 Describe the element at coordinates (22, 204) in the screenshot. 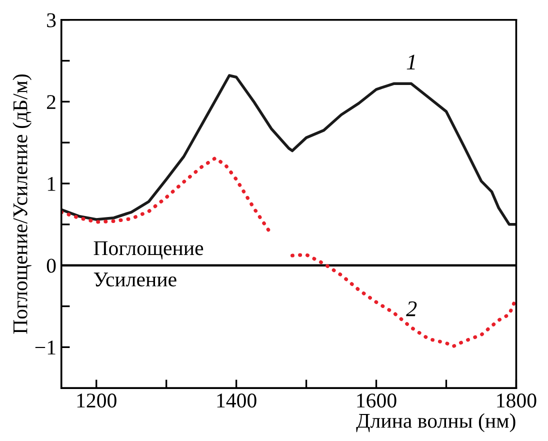

I see `y-axis-title: Поглощение/Усиление (дБ/м)` at that location.